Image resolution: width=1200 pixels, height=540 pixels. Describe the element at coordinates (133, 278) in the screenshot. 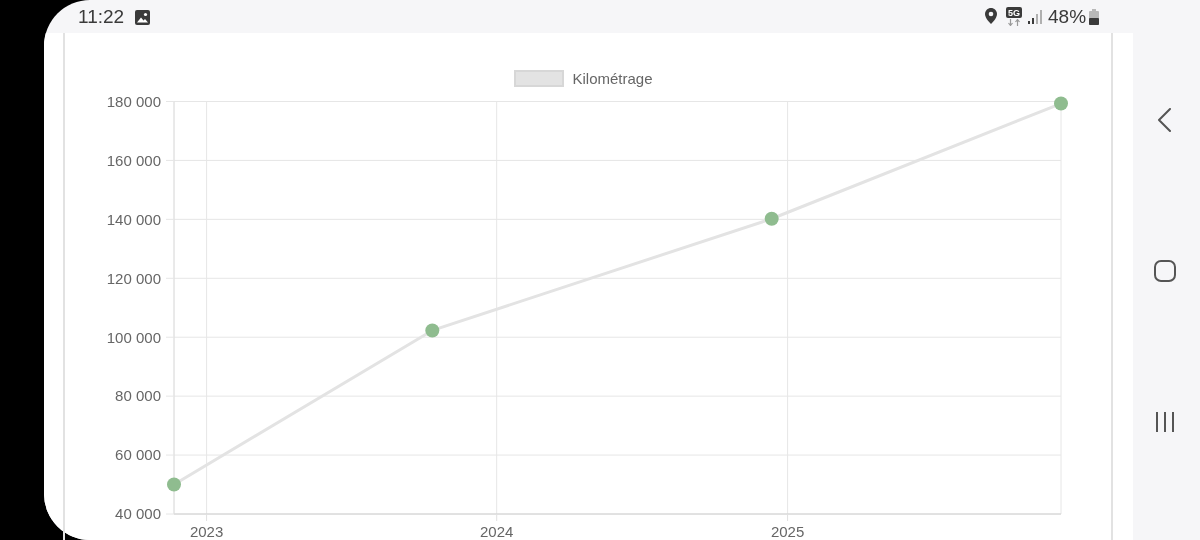

I see `y-tick-label: 120 000` at that location.